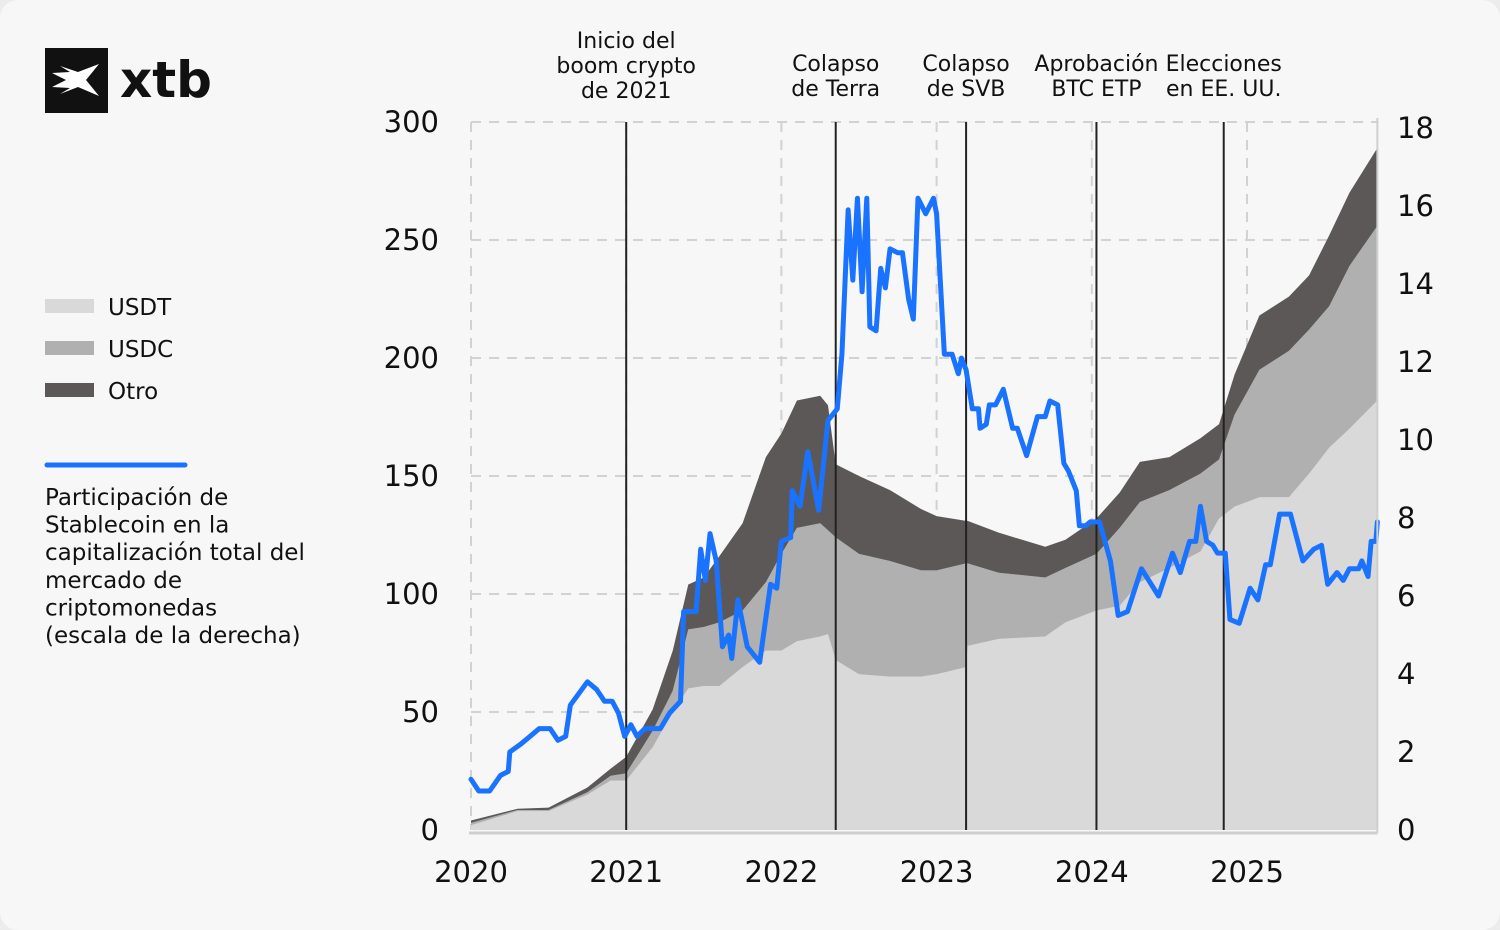 This screenshot has width=1500, height=930. I want to click on y-right-tick-label: 12, so click(1415, 362).